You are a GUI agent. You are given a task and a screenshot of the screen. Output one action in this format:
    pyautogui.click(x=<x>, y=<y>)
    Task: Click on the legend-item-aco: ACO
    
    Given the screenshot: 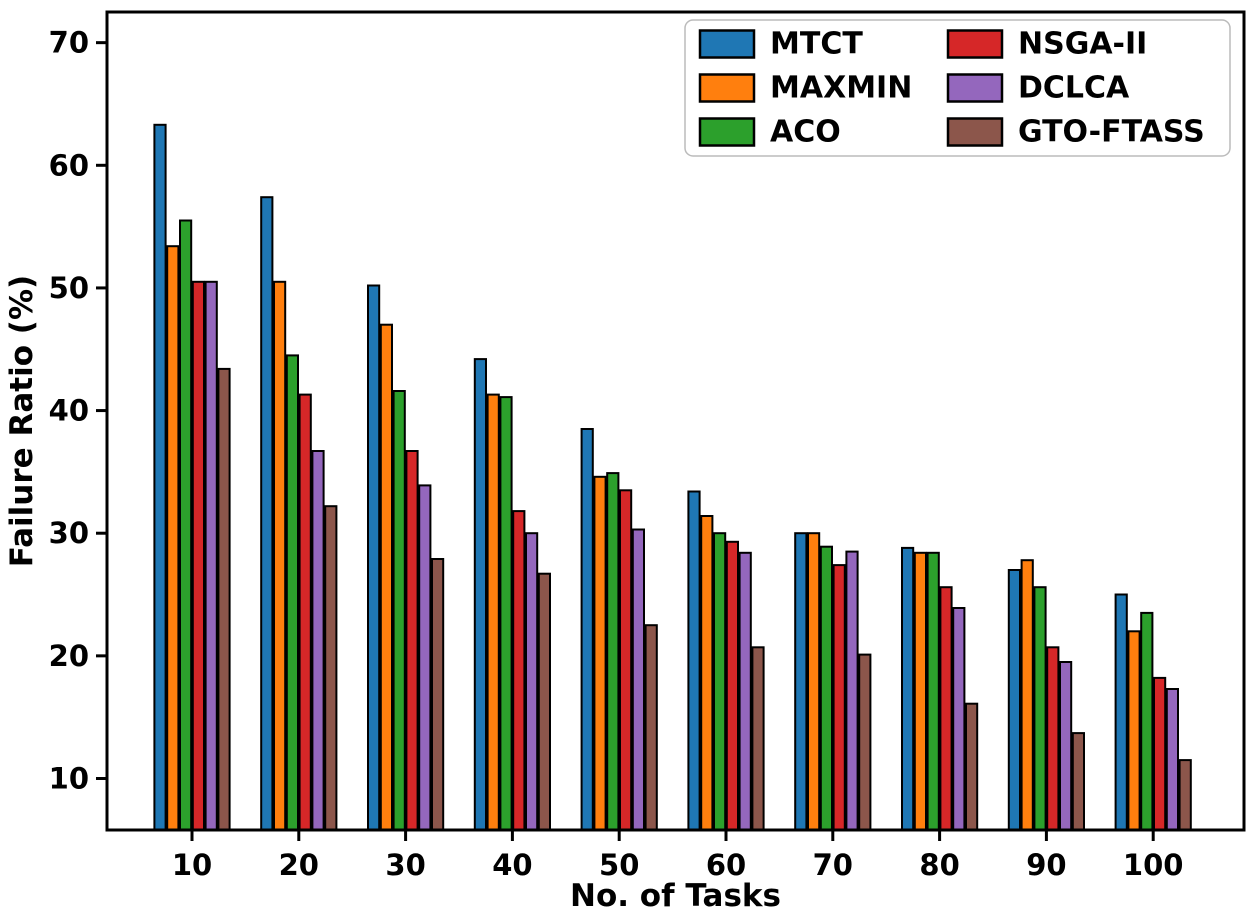 What is the action you would take?
    pyautogui.click(x=769, y=132)
    